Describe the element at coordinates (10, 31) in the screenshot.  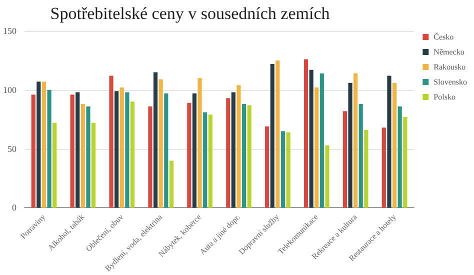
I see `y-tick-label: 150` at that location.